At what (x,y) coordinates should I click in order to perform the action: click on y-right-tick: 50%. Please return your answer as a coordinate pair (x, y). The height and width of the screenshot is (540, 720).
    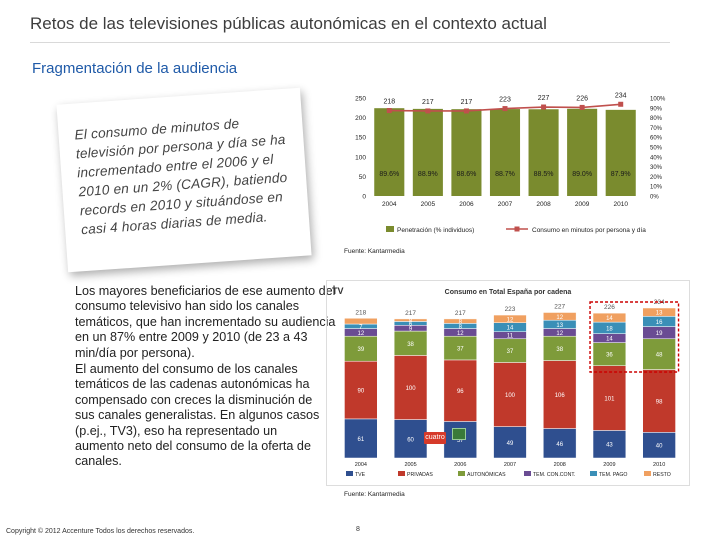
    Looking at the image, I should click on (656, 149).